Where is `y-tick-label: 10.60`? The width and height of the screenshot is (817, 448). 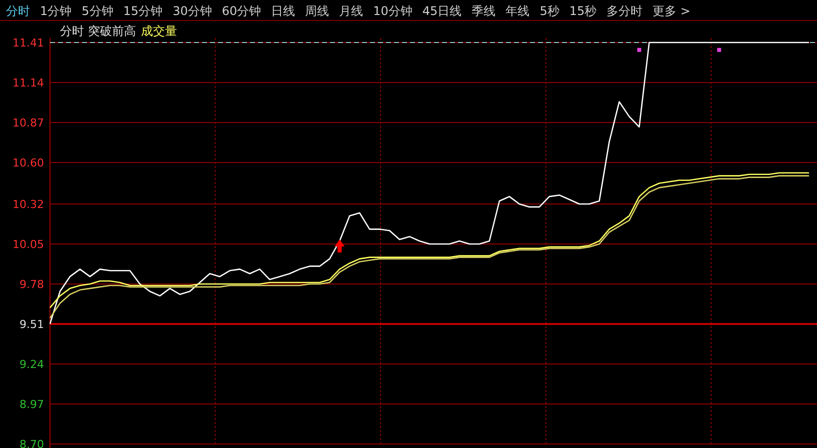 y-tick-label: 10.60 is located at coordinates (28, 163).